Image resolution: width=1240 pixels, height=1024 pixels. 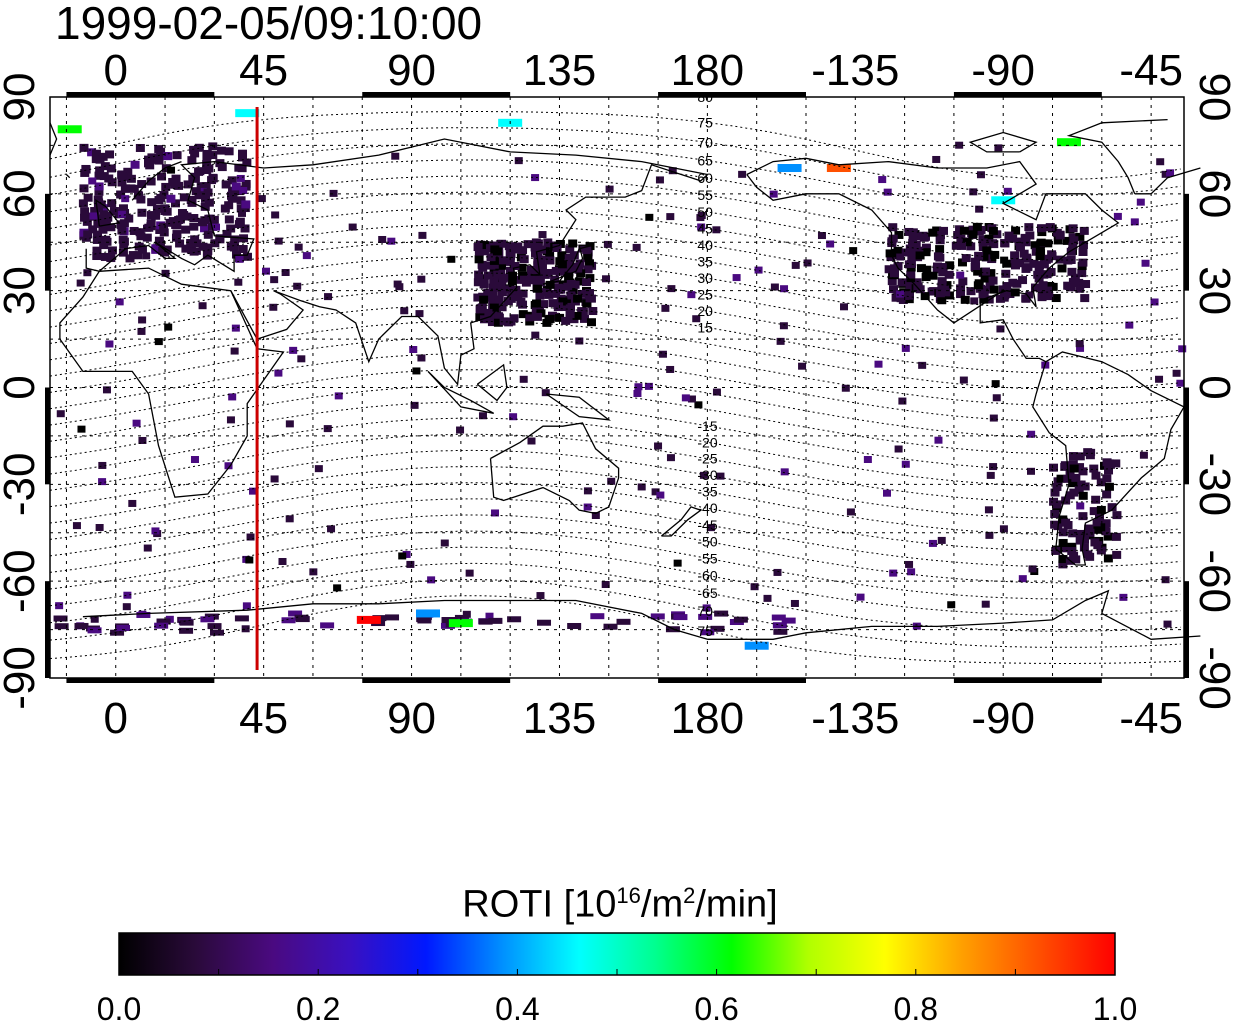 I want to click on frame-bar, so click(x=140, y=94).